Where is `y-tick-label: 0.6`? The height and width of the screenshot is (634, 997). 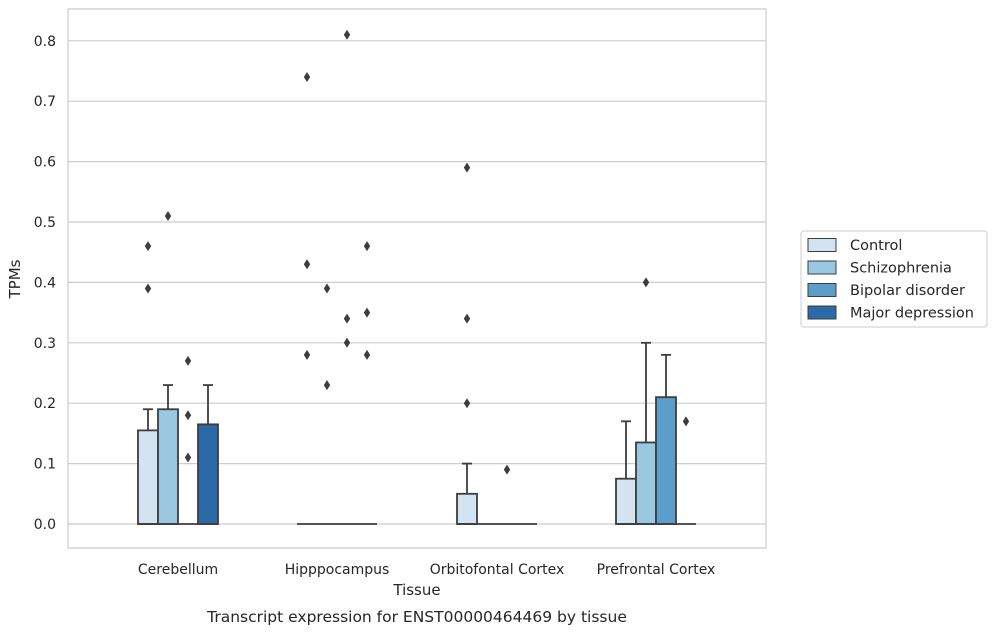 y-tick-label: 0.6 is located at coordinates (45, 163).